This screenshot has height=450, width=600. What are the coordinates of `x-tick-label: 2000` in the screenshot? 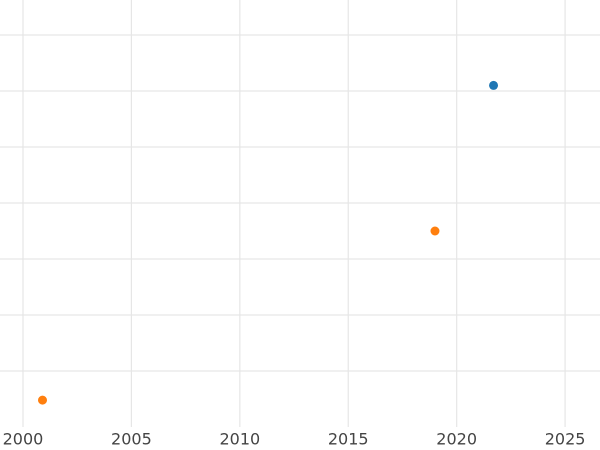 It's located at (23, 439).